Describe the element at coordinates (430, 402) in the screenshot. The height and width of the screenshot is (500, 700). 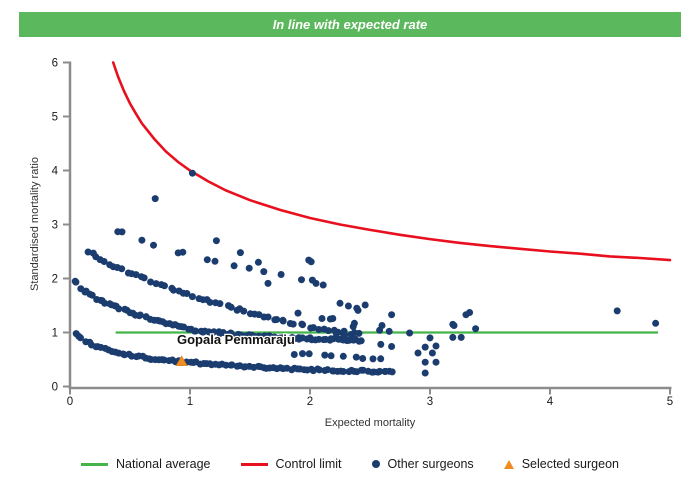
I see `x-tick-label: 3` at that location.